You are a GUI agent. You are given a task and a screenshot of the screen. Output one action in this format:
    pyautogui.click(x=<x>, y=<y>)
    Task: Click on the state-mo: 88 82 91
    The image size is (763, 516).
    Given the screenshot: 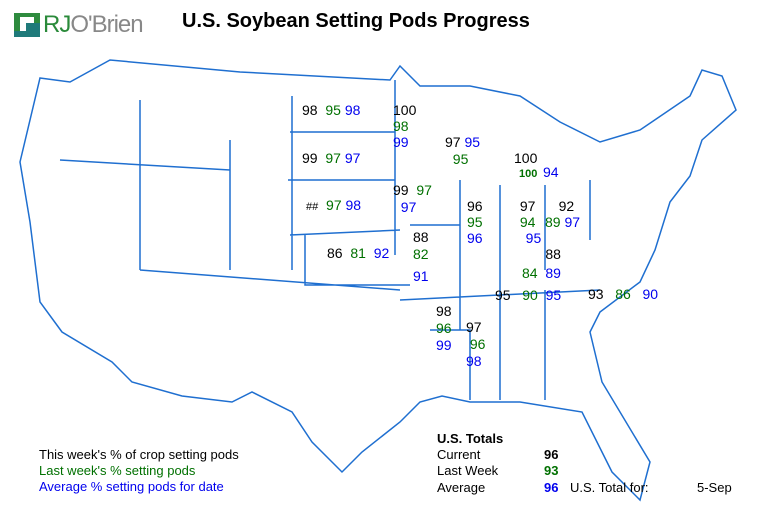 What is the action you would take?
    pyautogui.click(x=421, y=256)
    